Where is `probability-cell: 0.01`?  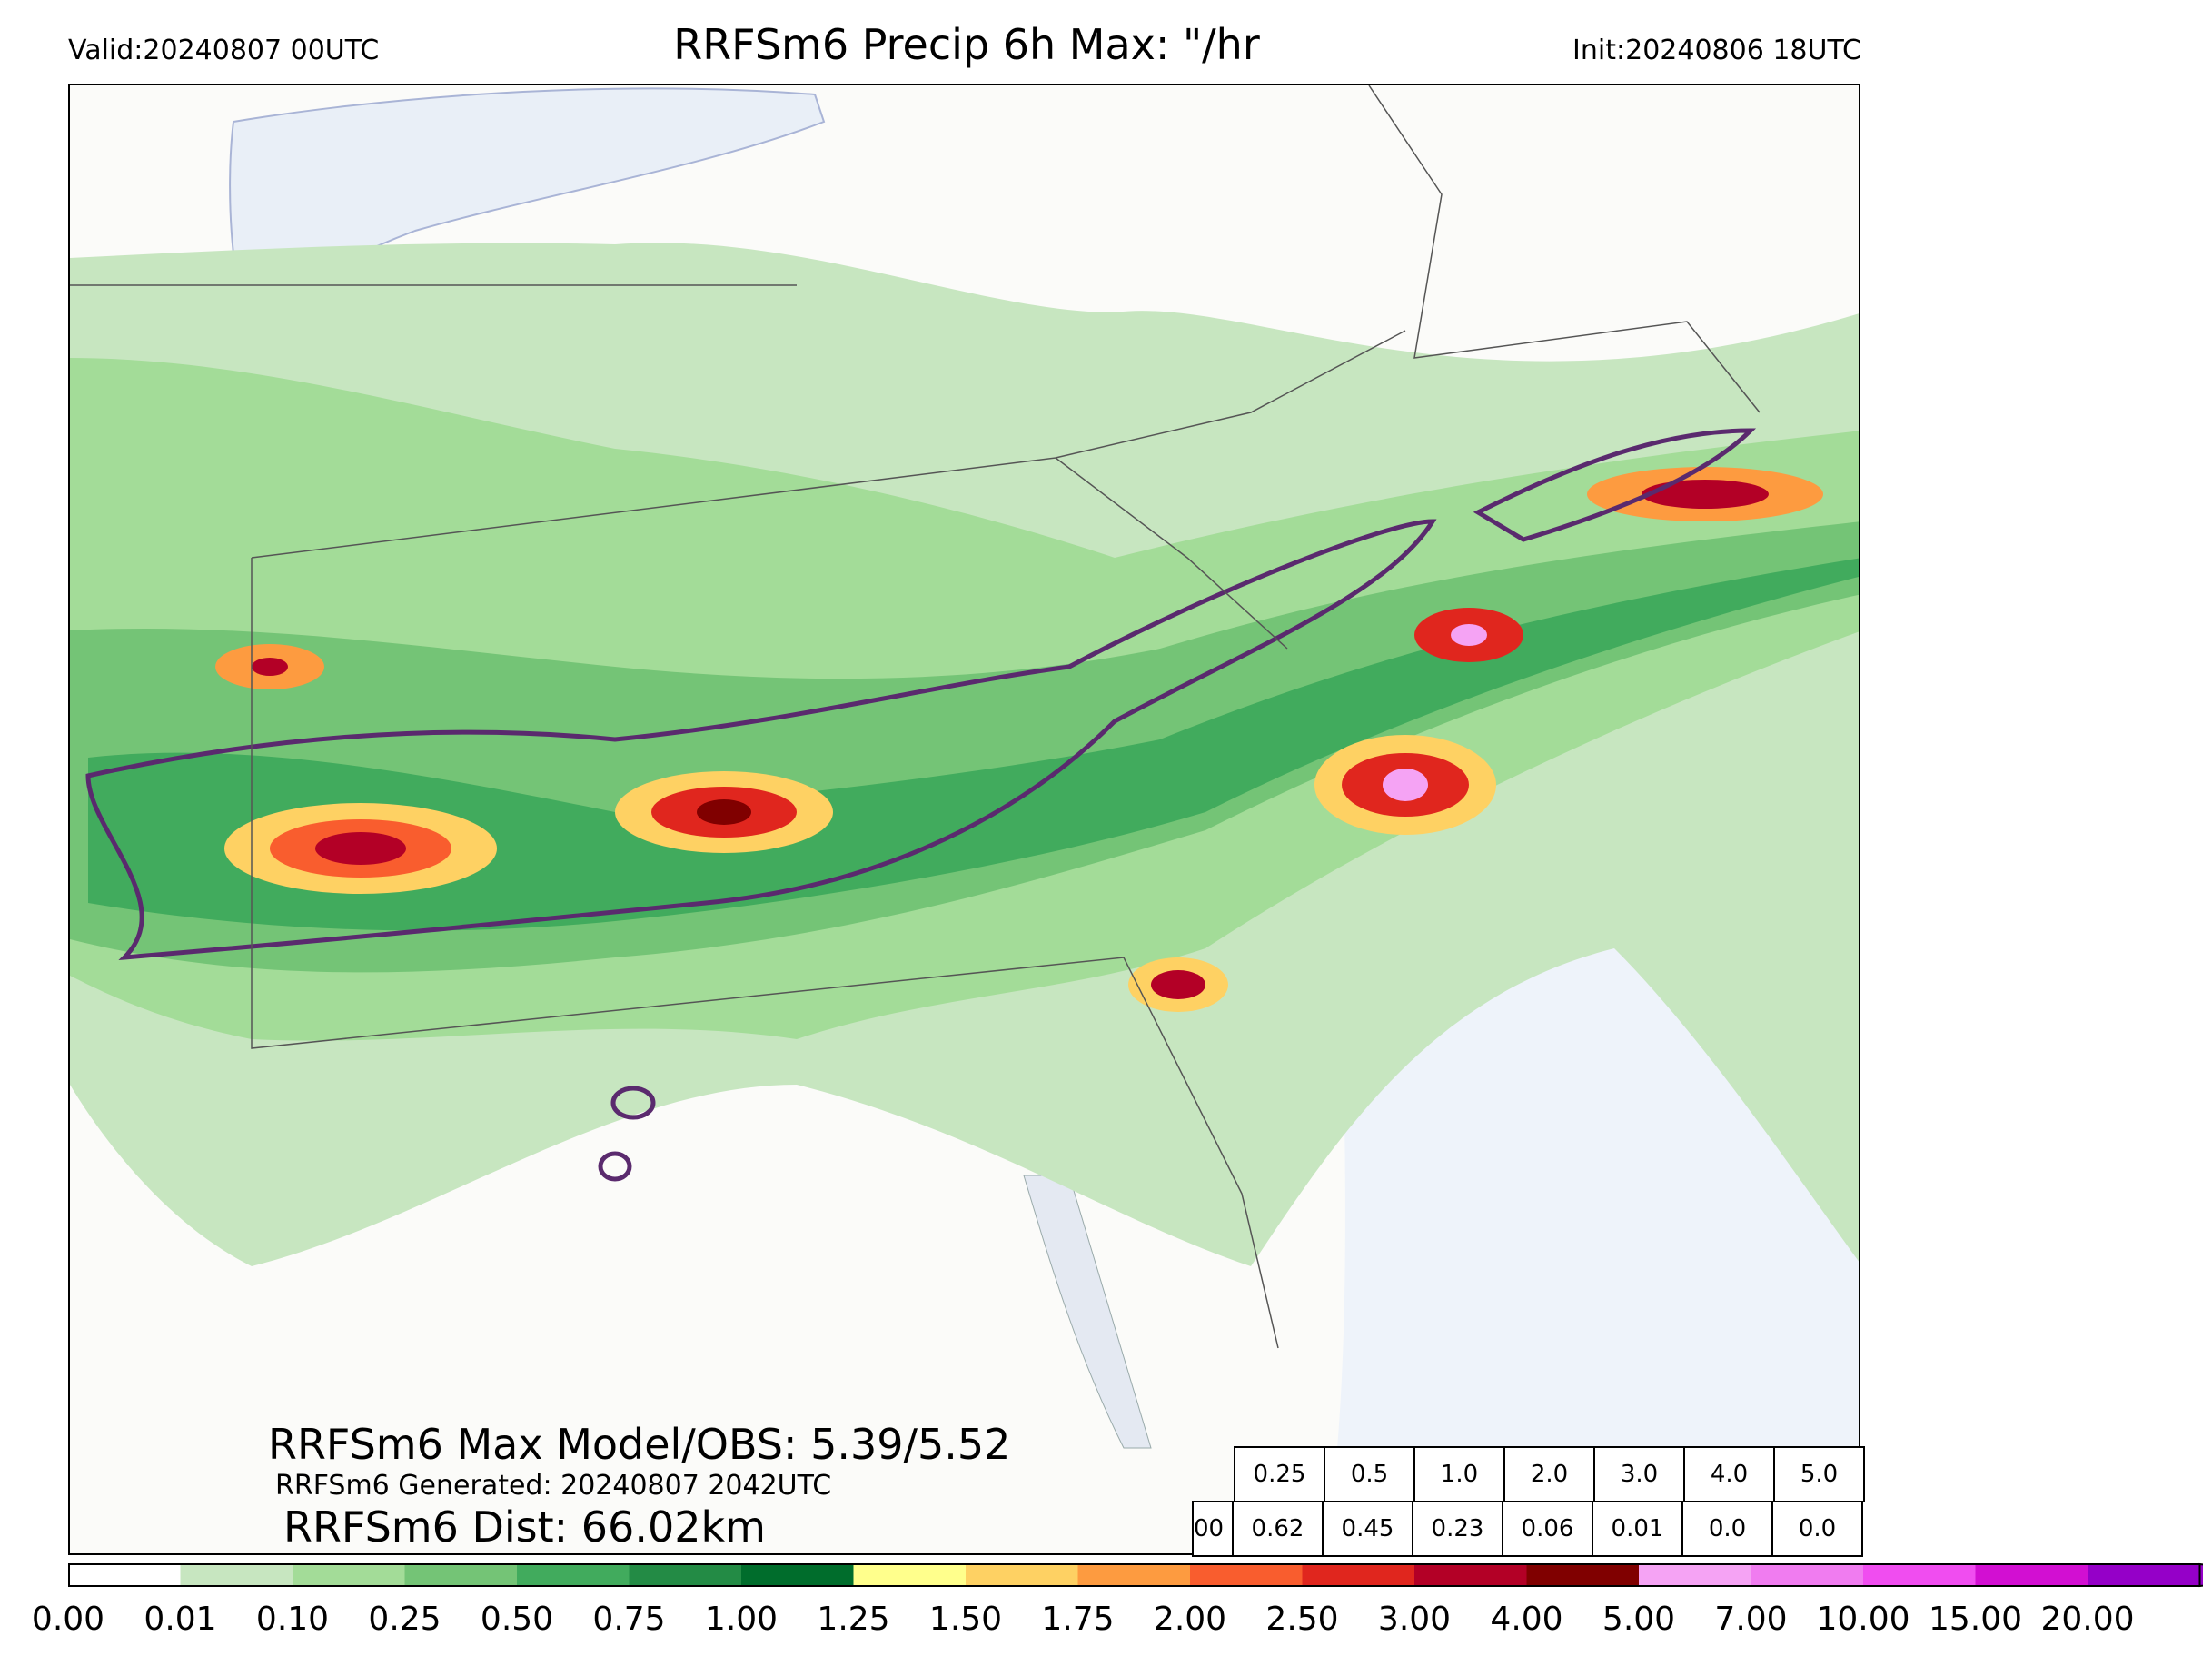
probability-cell: 0.01 is located at coordinates (1637, 1529).